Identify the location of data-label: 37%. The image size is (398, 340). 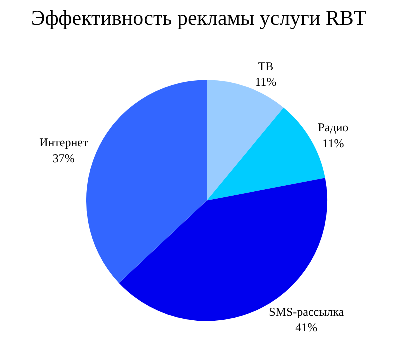
(63, 158).